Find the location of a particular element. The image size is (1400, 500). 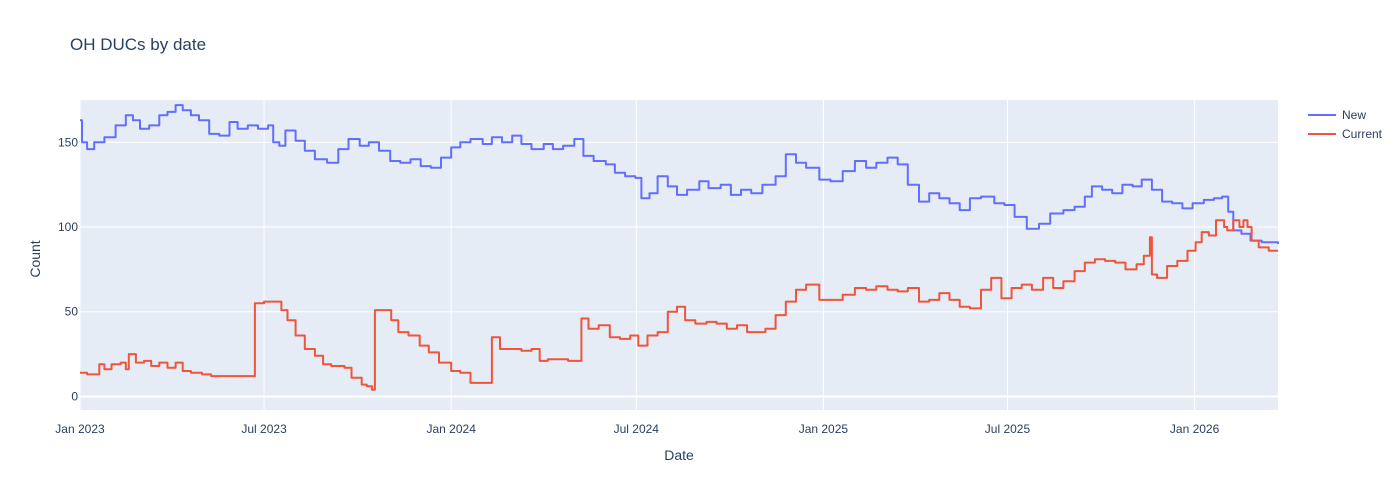

x-axis-title: Date is located at coordinates (679, 455).